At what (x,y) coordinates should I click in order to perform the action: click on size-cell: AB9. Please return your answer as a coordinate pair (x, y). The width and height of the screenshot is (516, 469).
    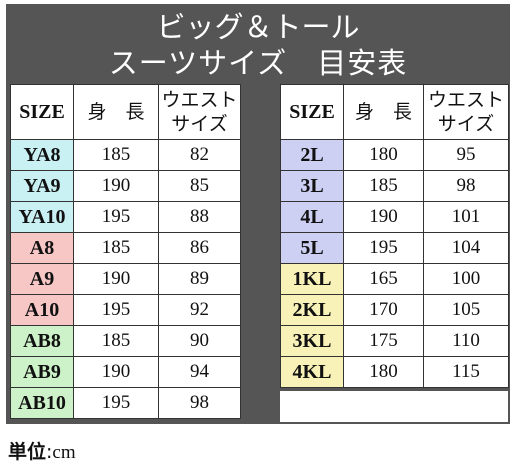
    Looking at the image, I should click on (42, 372).